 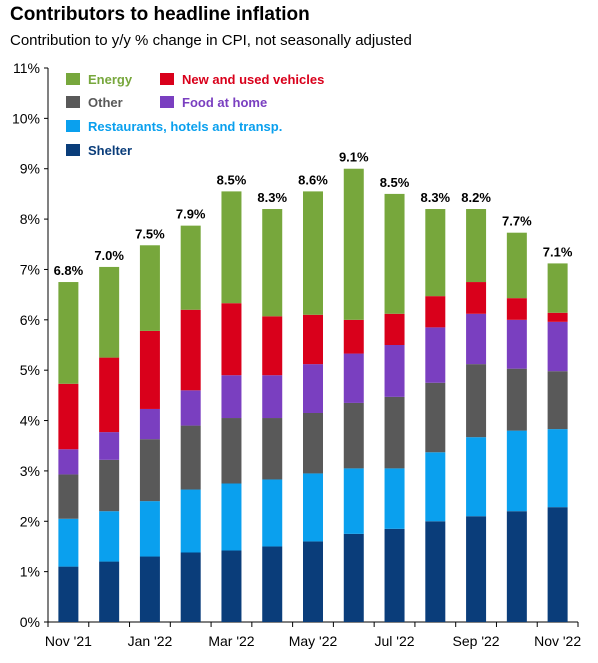 What do you see at coordinates (26, 118) in the screenshot?
I see `y-tick-label: 10%` at bounding box center [26, 118].